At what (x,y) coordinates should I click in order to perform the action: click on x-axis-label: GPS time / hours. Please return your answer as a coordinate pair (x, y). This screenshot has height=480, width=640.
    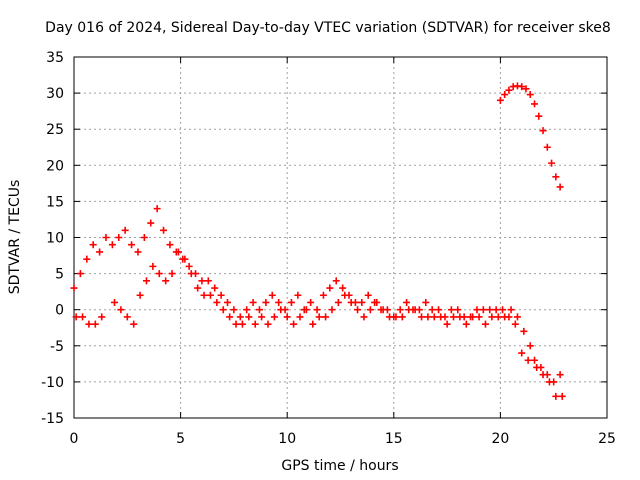
    Looking at the image, I should click on (339, 466).